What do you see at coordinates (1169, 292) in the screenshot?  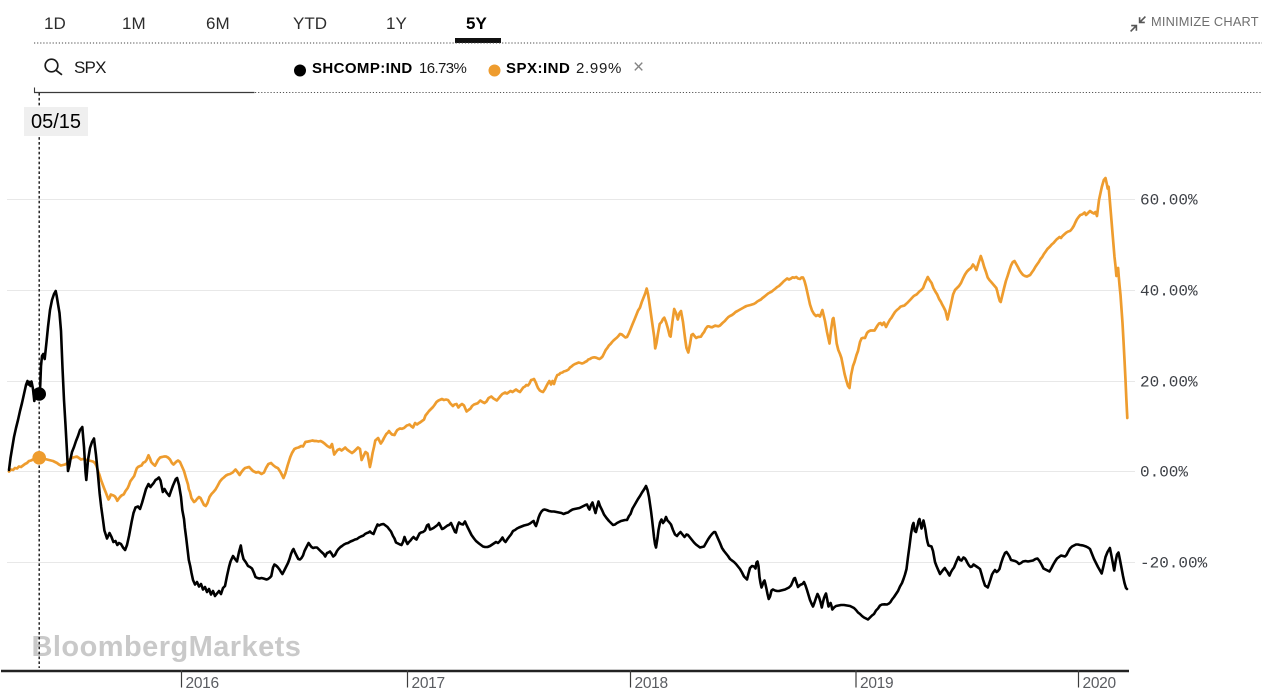 I see `svg-text: 40.00%` at bounding box center [1169, 292].